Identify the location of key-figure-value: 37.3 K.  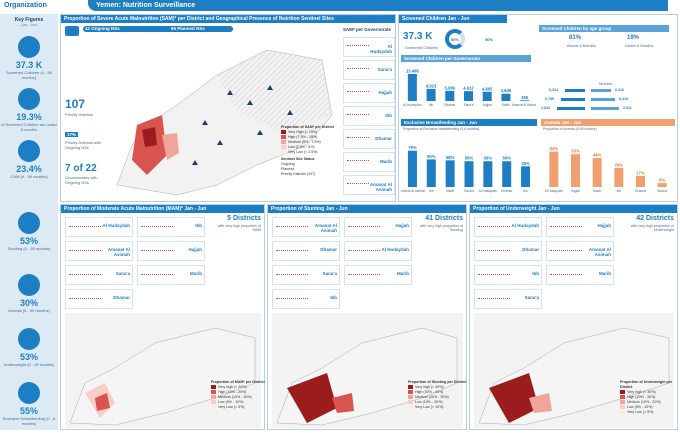
(29, 65).